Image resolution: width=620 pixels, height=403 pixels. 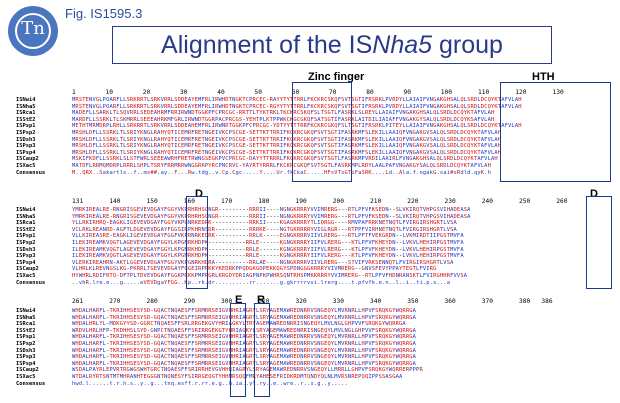 What do you see at coordinates (33, 28) in the screenshot?
I see `logo-text: Tn` at bounding box center [33, 28].